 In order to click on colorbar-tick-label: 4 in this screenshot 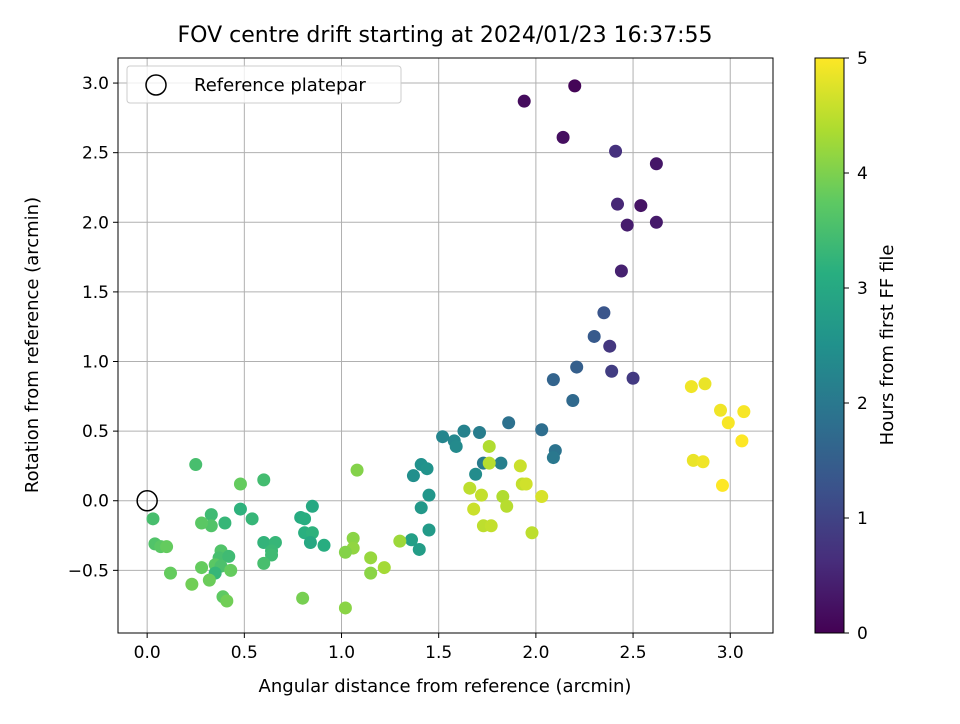, I will do `click(862, 174)`.